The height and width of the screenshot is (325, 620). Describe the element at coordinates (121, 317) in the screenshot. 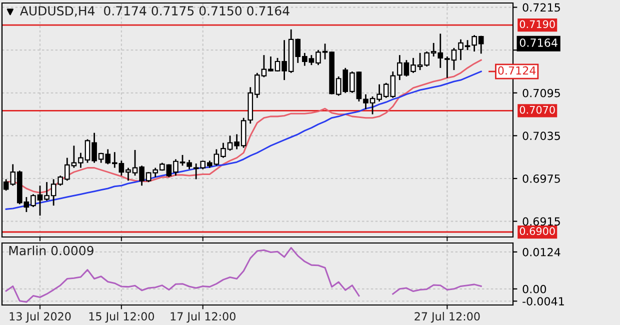

I see `x-tick-label: 15 Jul 12:00` at that location.